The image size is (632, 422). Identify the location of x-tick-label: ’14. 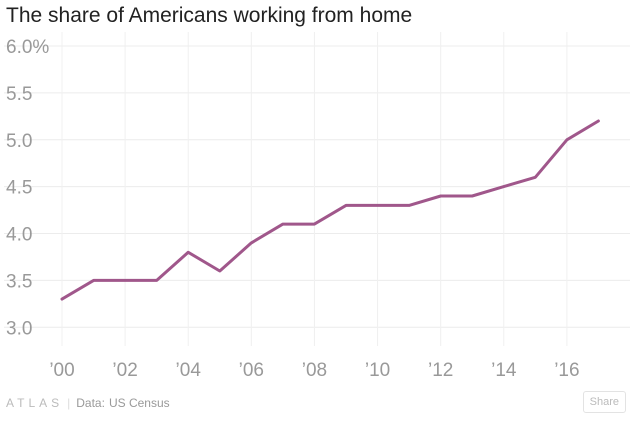
(504, 370).